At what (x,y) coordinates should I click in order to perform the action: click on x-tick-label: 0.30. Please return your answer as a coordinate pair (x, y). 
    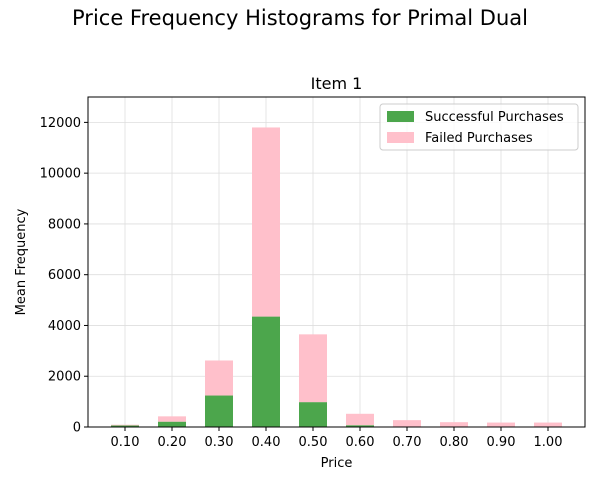
    Looking at the image, I should click on (219, 442).